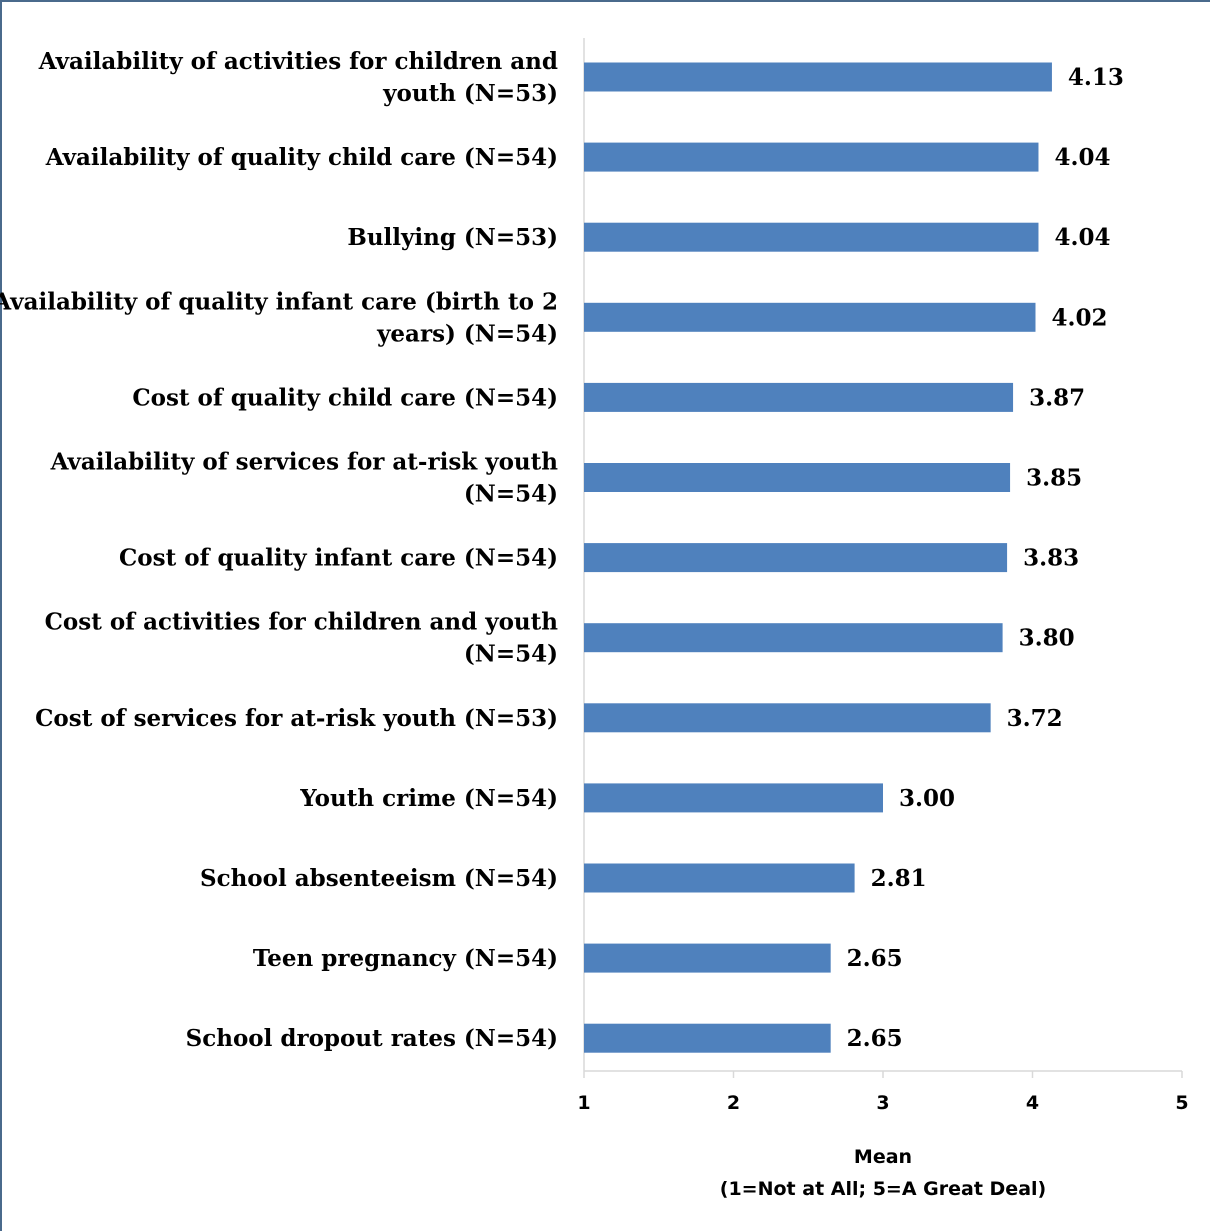  I want to click on category-label: School dropout rates (N=54), so click(372, 1038).